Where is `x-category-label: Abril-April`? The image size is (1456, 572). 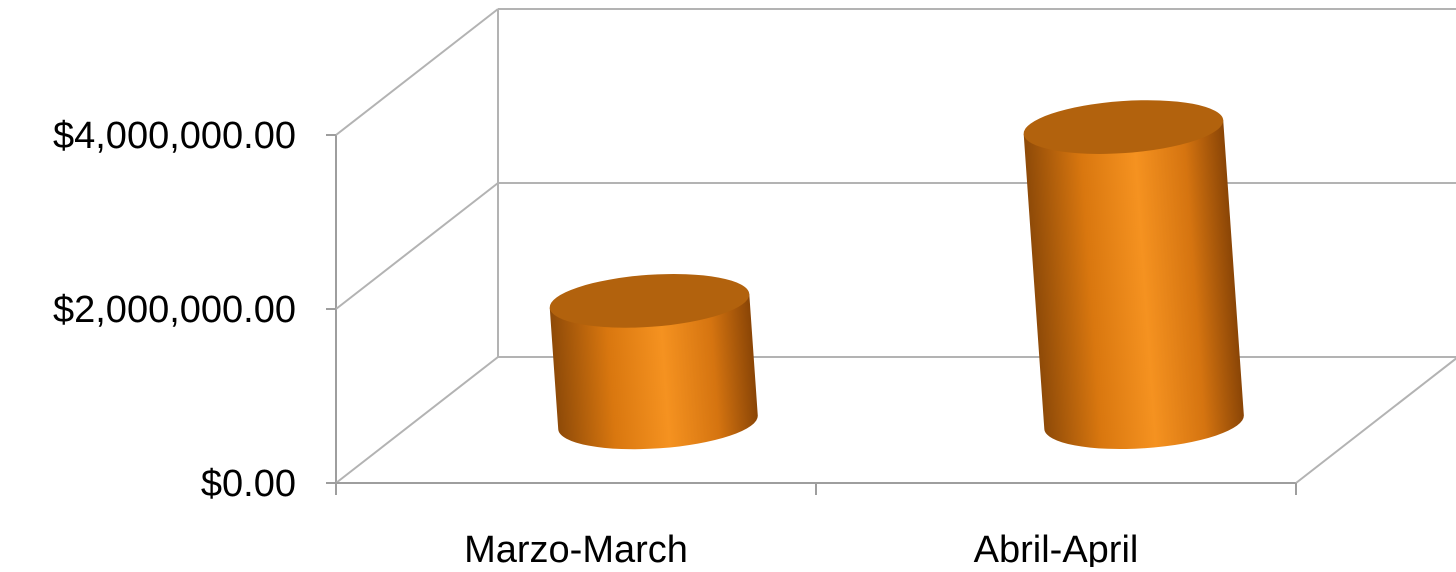 x-category-label: Abril-April is located at coordinates (1056, 548).